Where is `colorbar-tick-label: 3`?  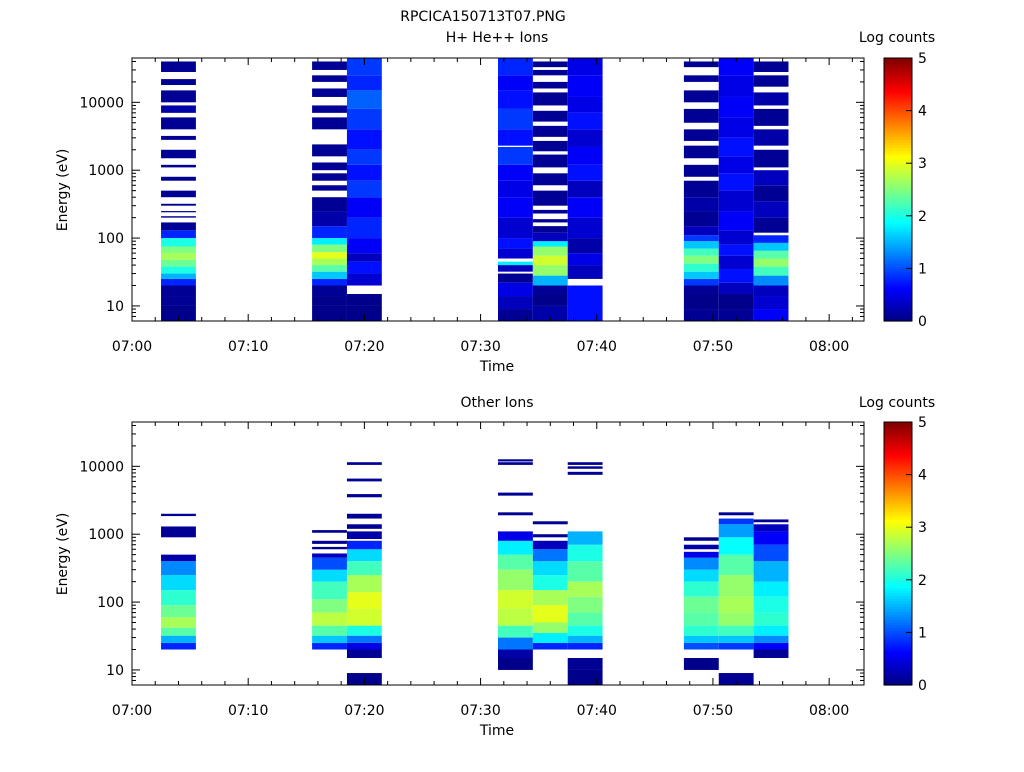
colorbar-tick-label: 3 is located at coordinates (922, 164).